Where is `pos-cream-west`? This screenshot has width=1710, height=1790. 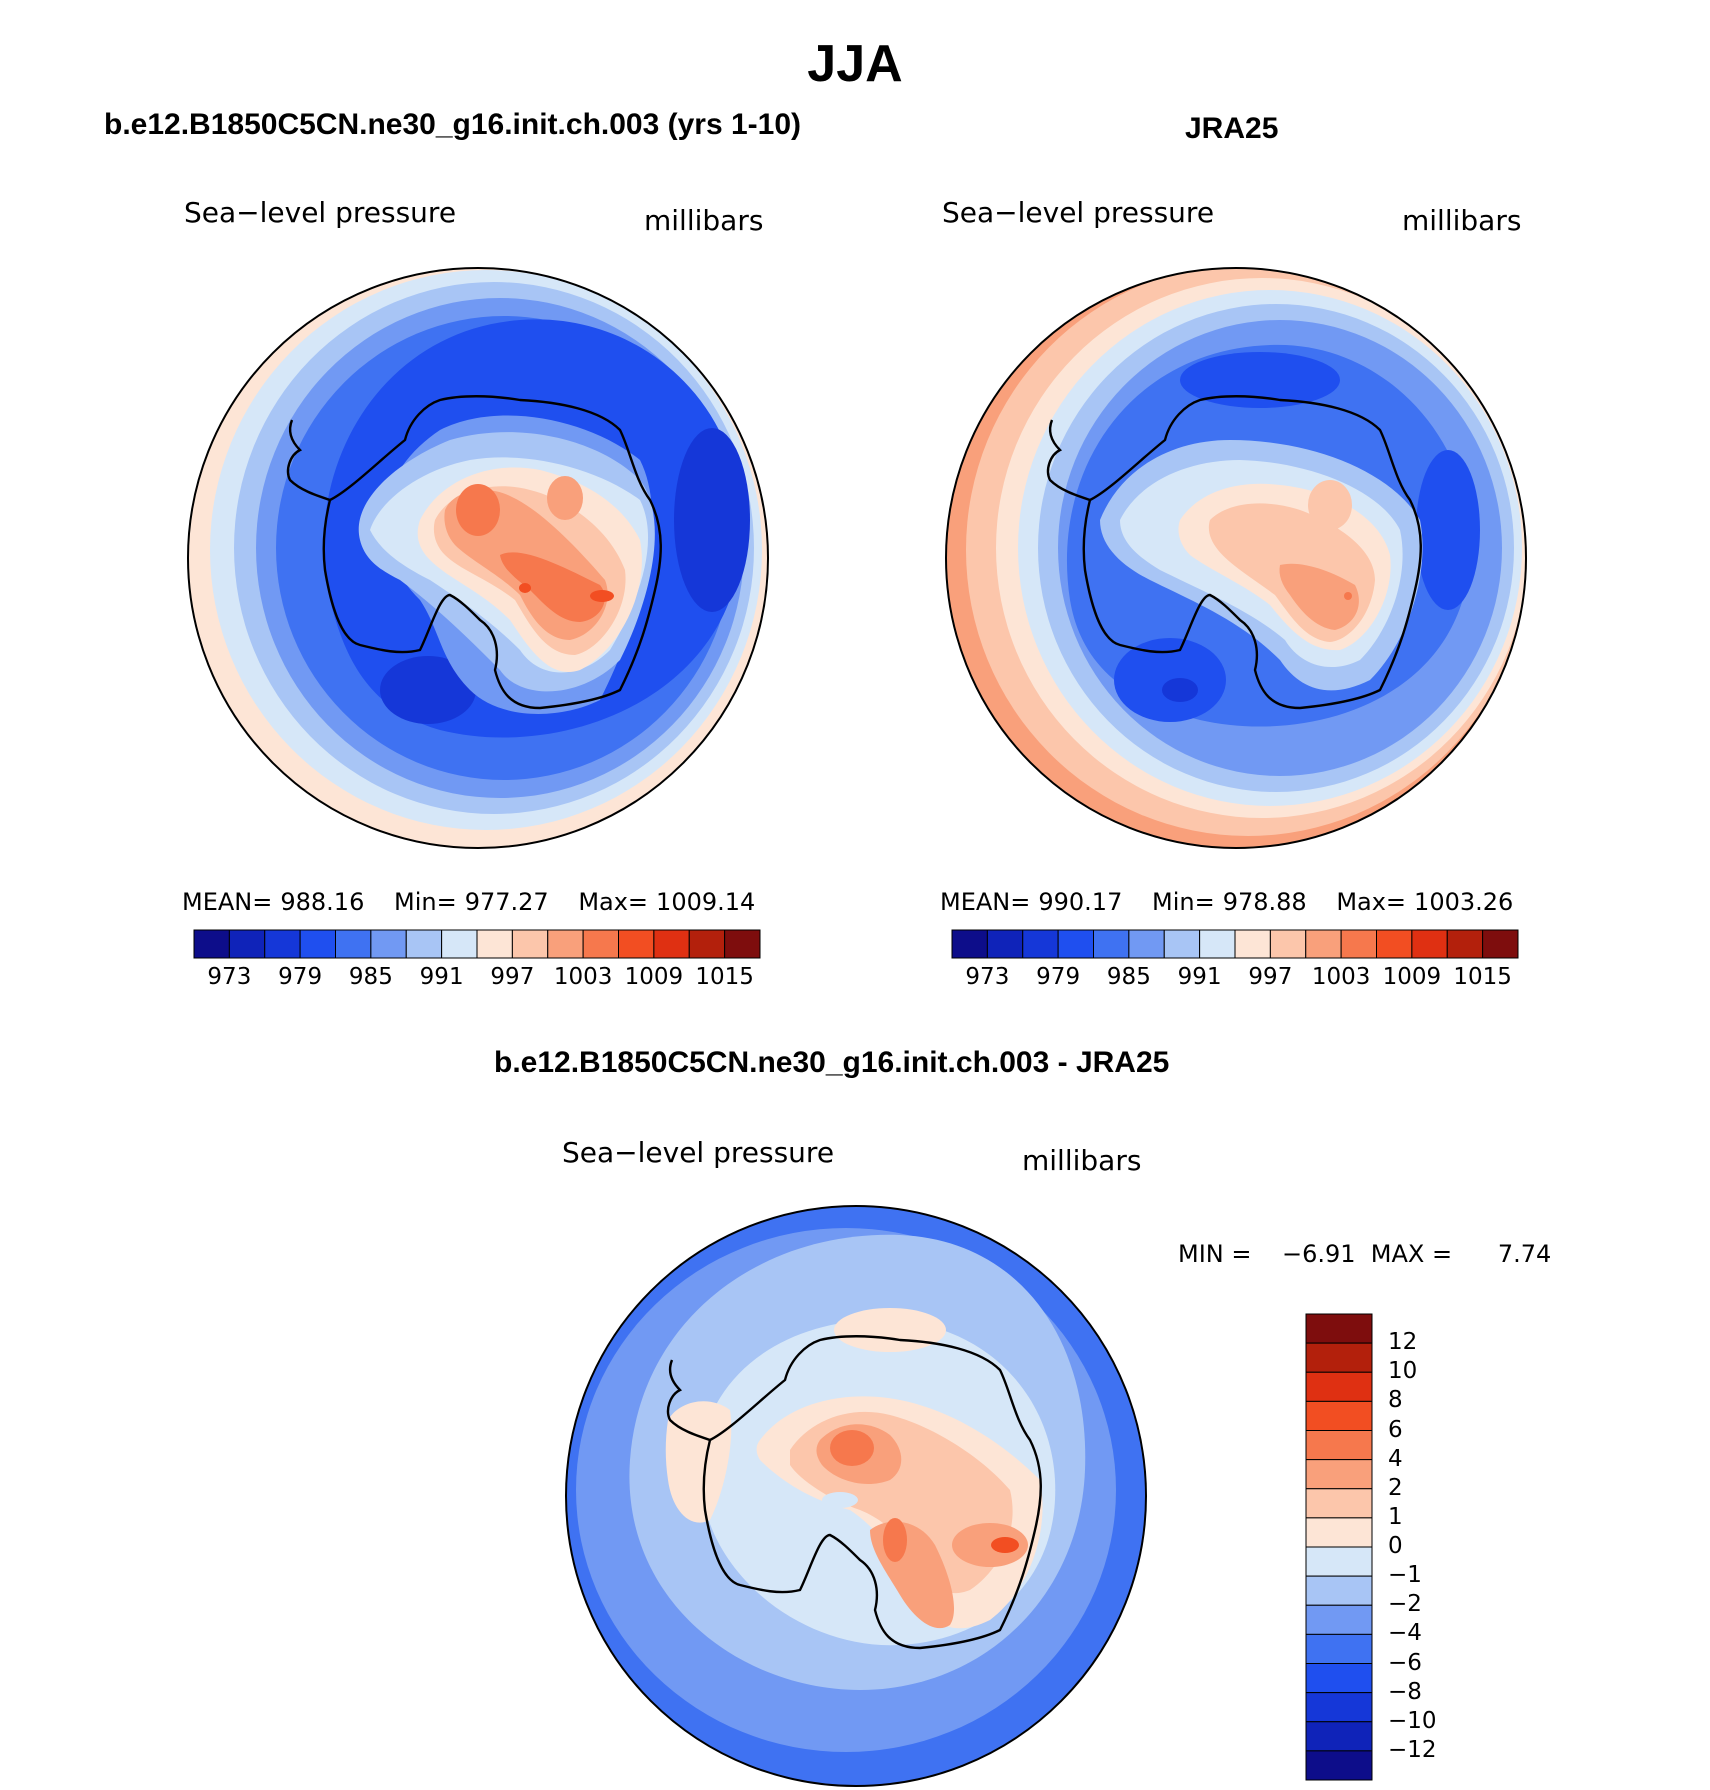
pos-cream-west is located at coordinates (698, 1462).